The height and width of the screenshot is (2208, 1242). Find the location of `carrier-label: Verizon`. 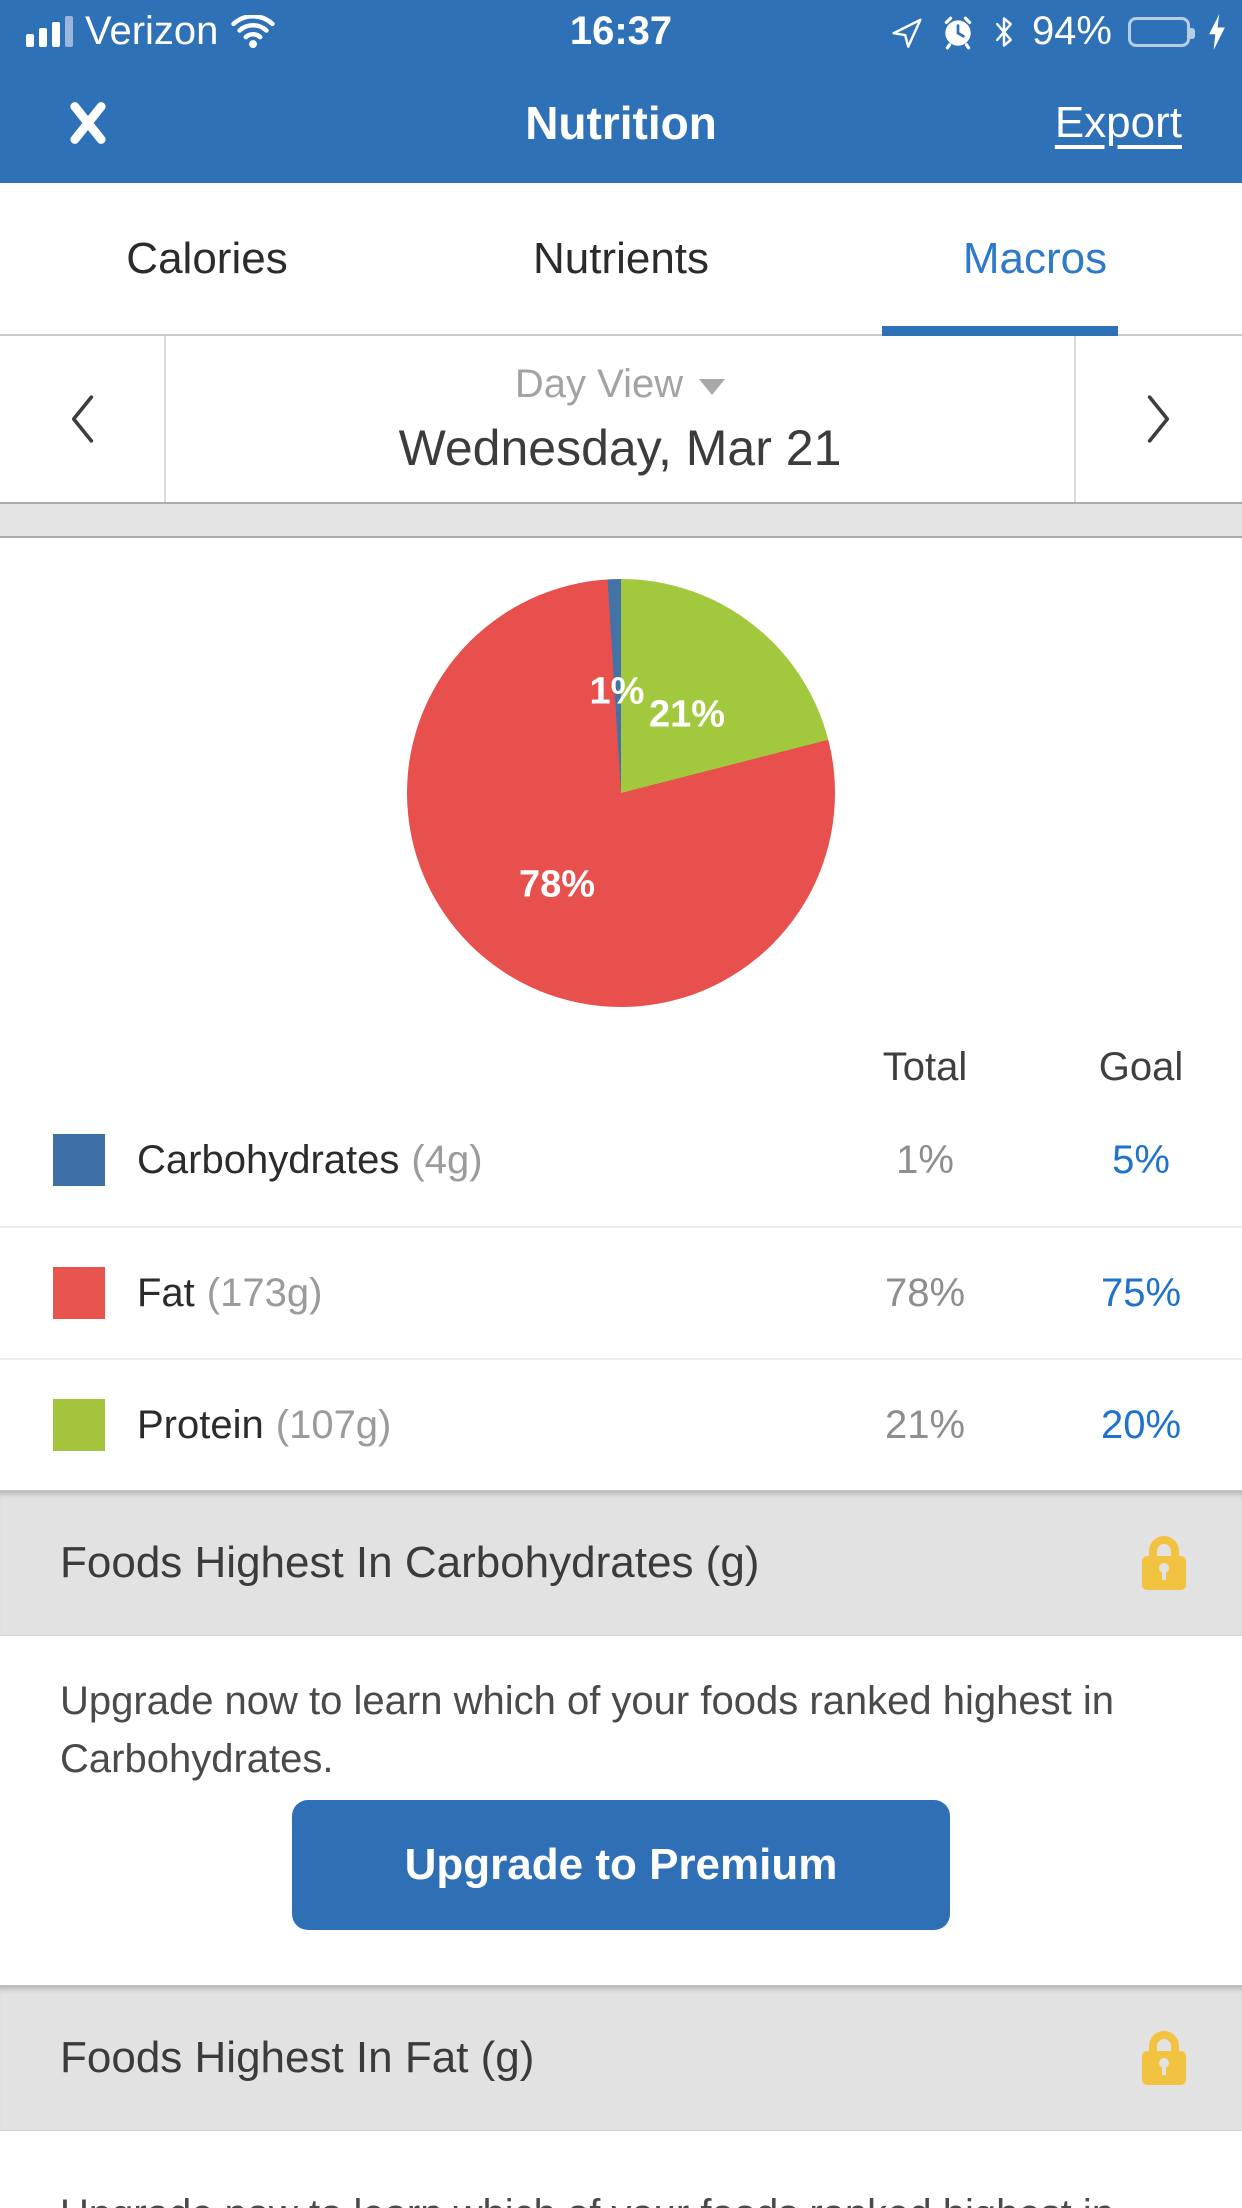

carrier-label: Verizon is located at coordinates (152, 31).